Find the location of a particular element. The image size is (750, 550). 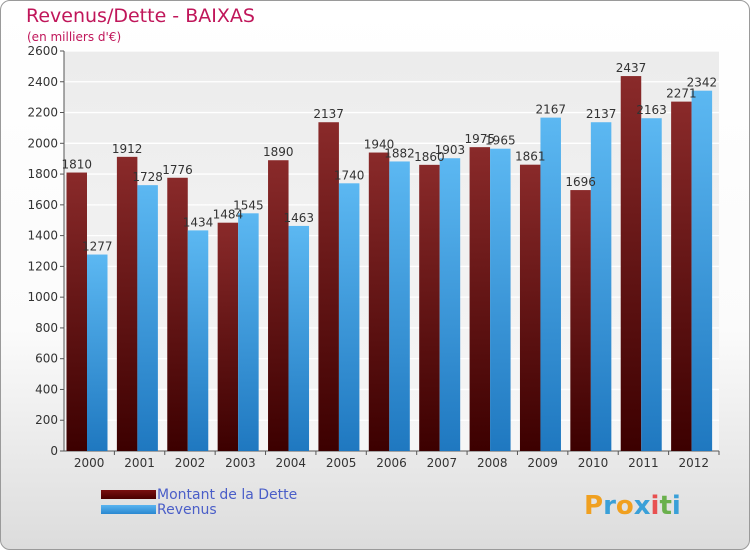

y-tick-label: 1000 is located at coordinates (42, 297).